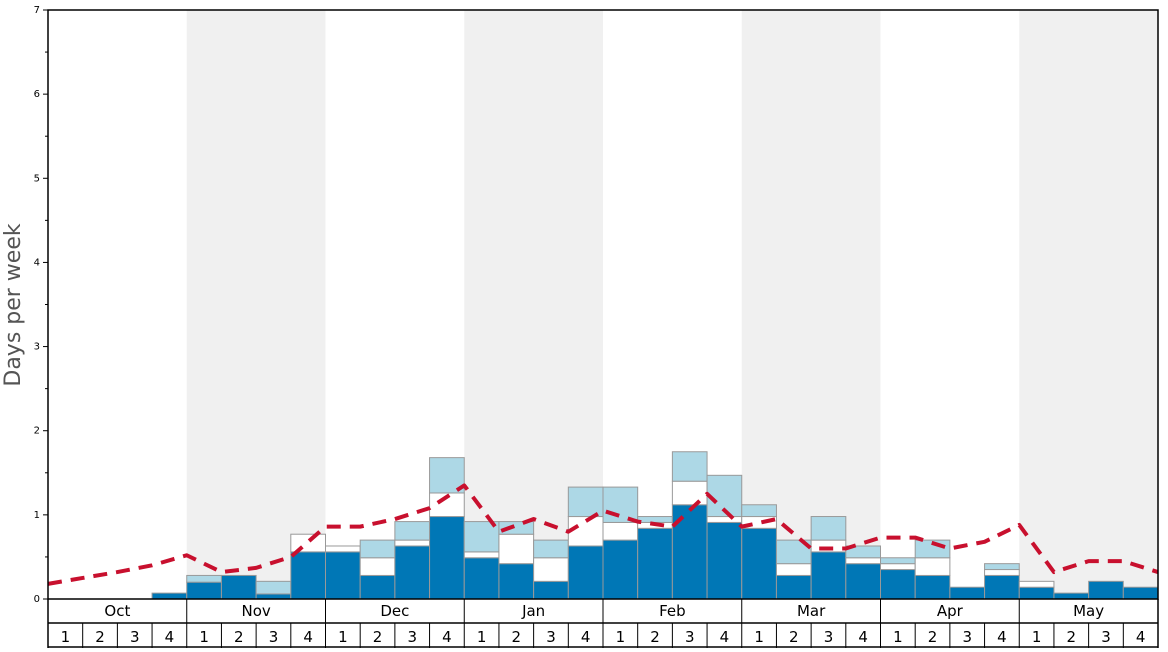 The height and width of the screenshot is (652, 1168). What do you see at coordinates (204, 637) in the screenshot?
I see `week-label-5: 1` at bounding box center [204, 637].